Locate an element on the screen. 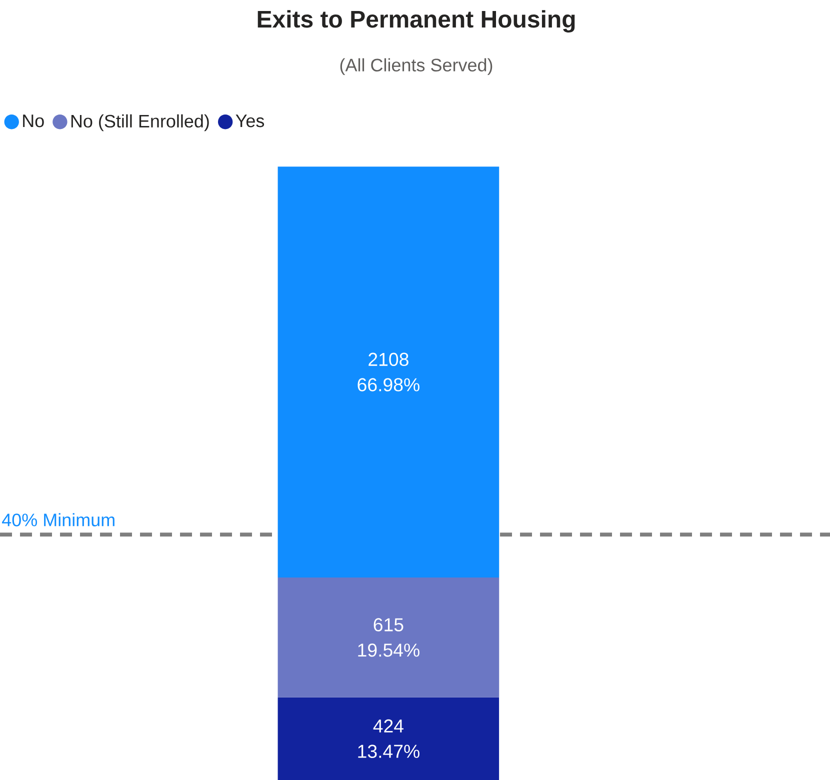 Image resolution: width=830 pixels, height=780 pixels. chart-title: Exits to Permanent Housing is located at coordinates (416, 21).